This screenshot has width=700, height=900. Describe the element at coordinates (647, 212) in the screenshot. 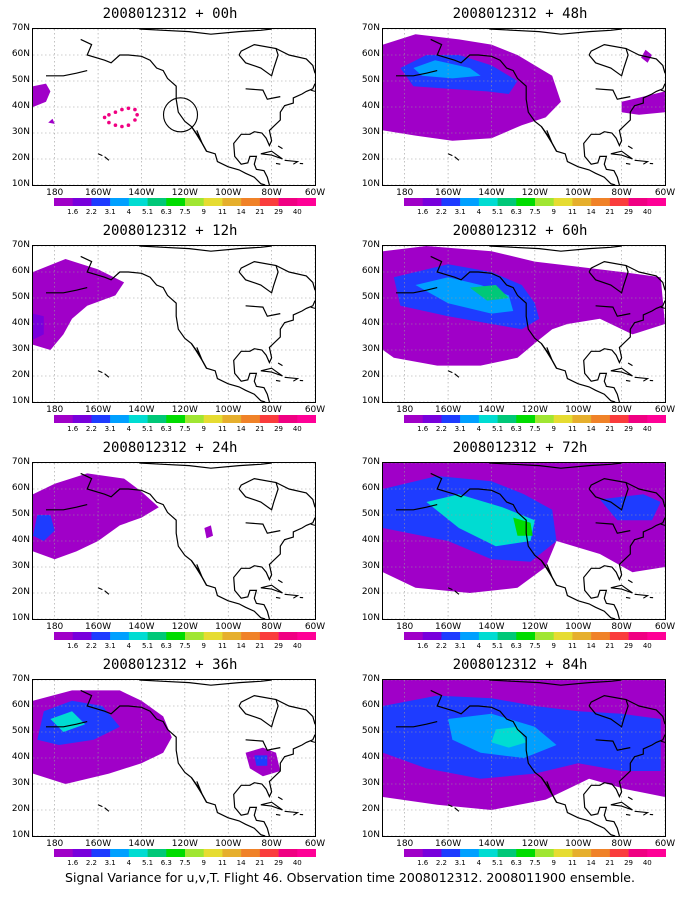

I see `colorbar-label: 40` at that location.